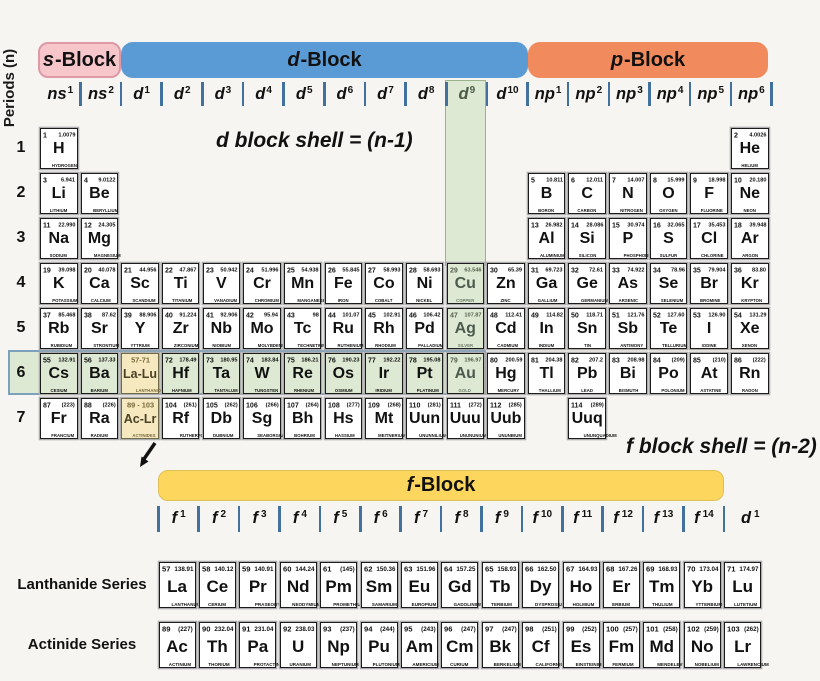 Image resolution: width=820 pixels, height=681 pixels. I want to click on element-cell-Es: 99 (252) Es EINSTEINIUM, so click(583, 645).